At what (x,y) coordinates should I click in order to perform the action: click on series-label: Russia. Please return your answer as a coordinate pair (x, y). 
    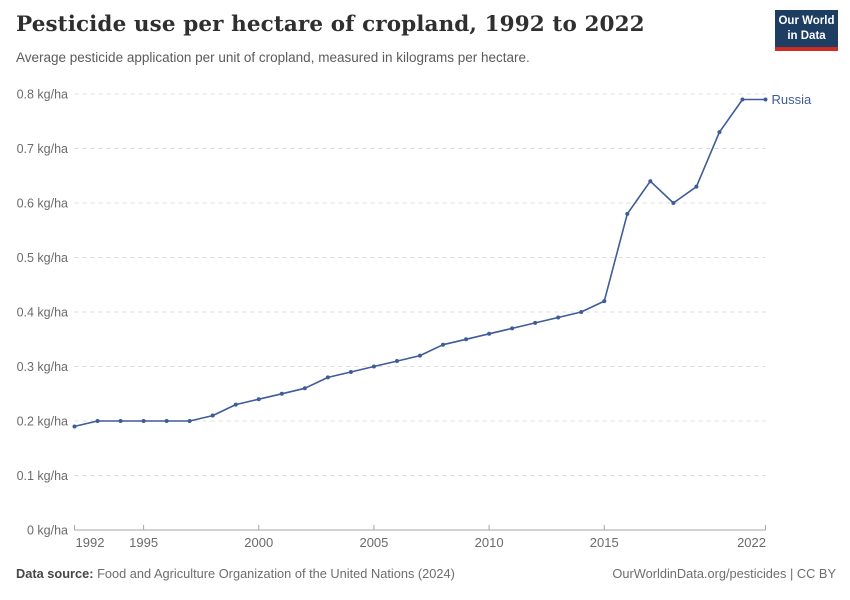
    Looking at the image, I should click on (792, 99).